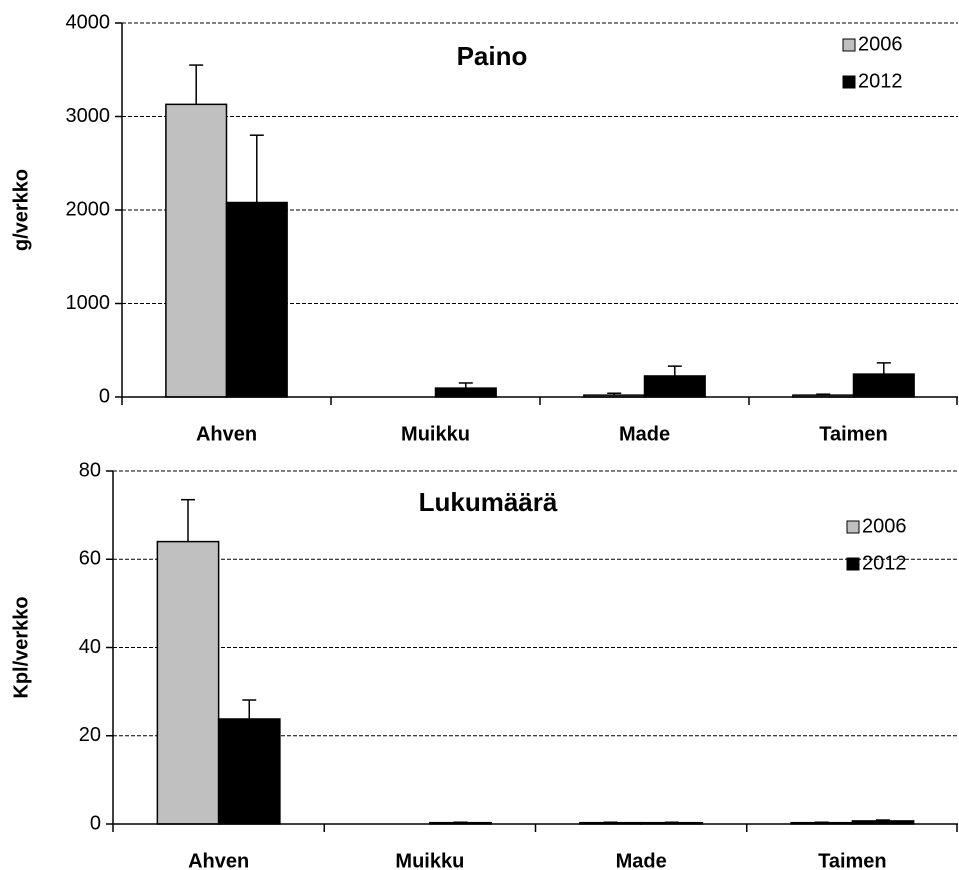  What do you see at coordinates (488, 502) in the screenshot?
I see `chart-title: Lukumäärä` at bounding box center [488, 502].